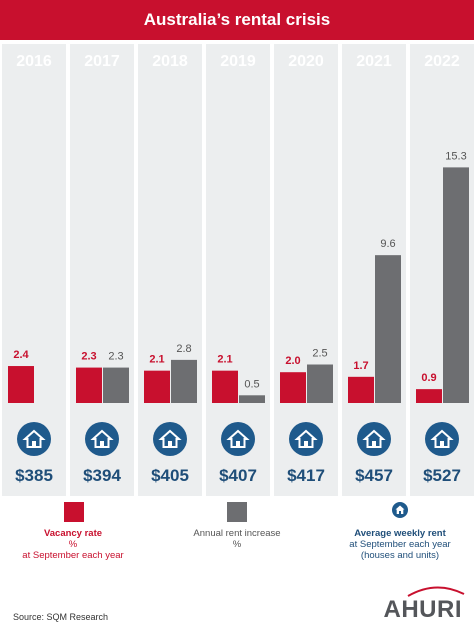  I want to click on year-label: 2018, so click(170, 61).